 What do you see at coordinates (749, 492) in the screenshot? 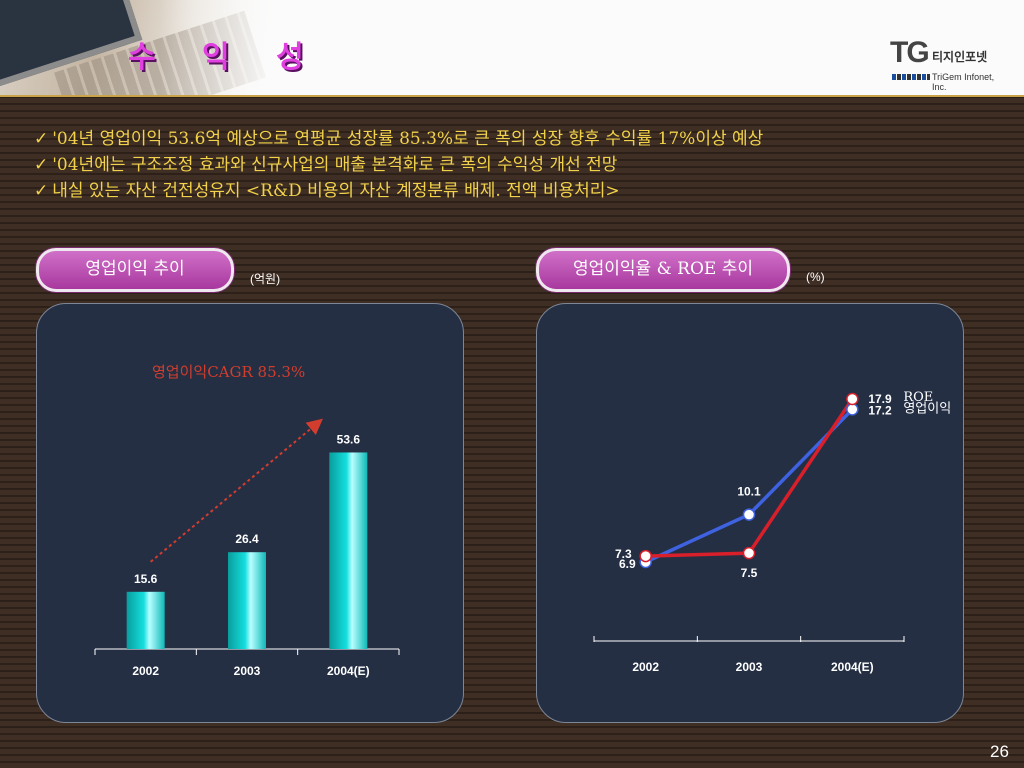
I see `data-label: 10.1` at bounding box center [749, 492].